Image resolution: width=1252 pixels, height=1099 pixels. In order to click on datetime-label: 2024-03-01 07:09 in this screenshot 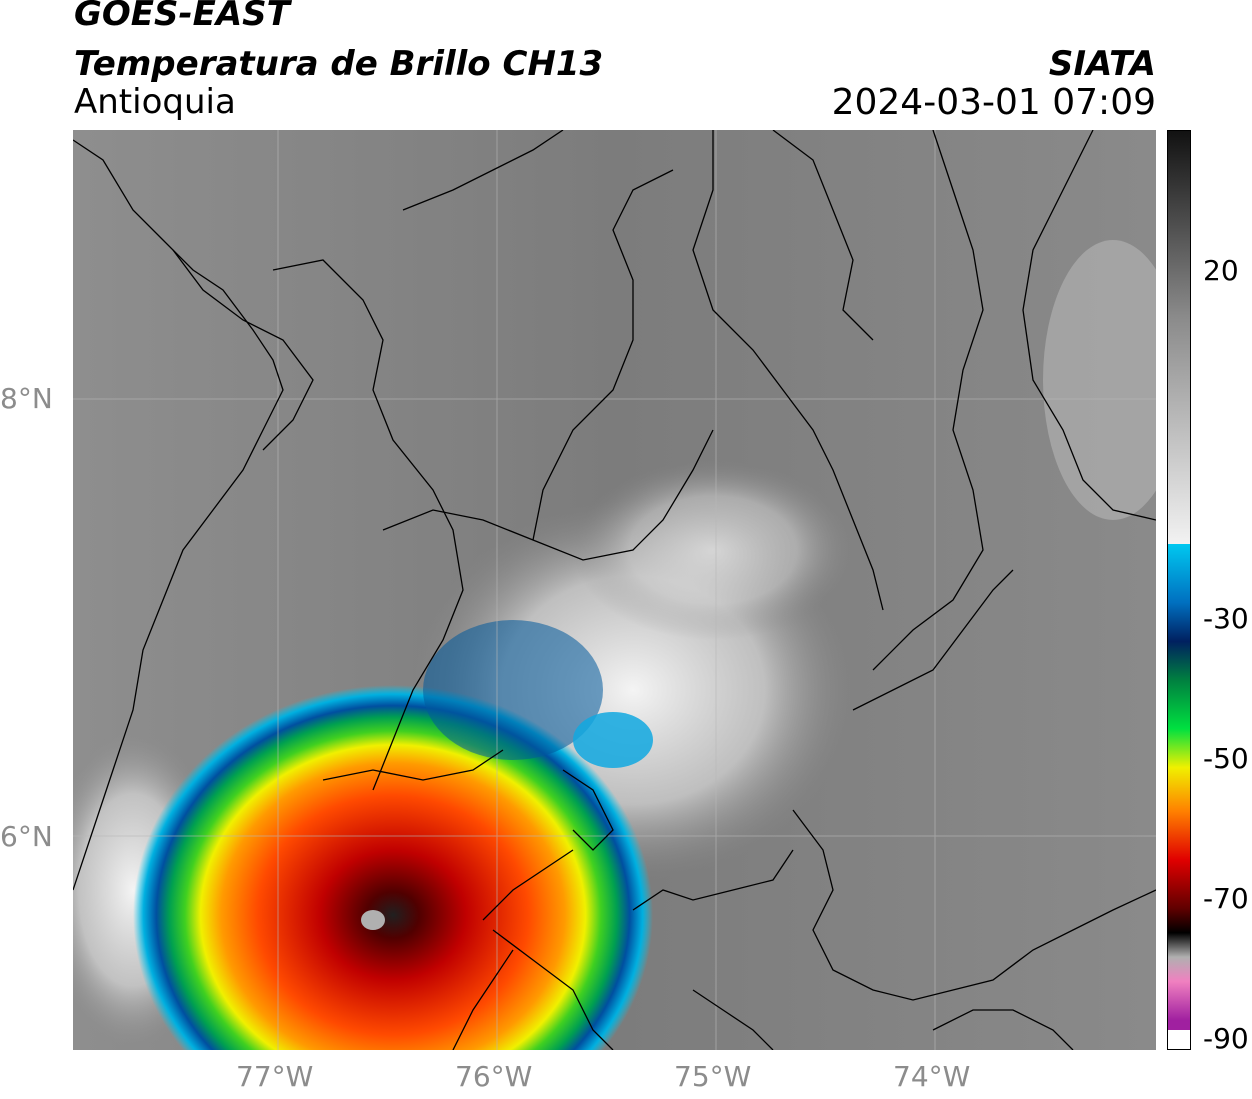, I will do `click(993, 102)`.